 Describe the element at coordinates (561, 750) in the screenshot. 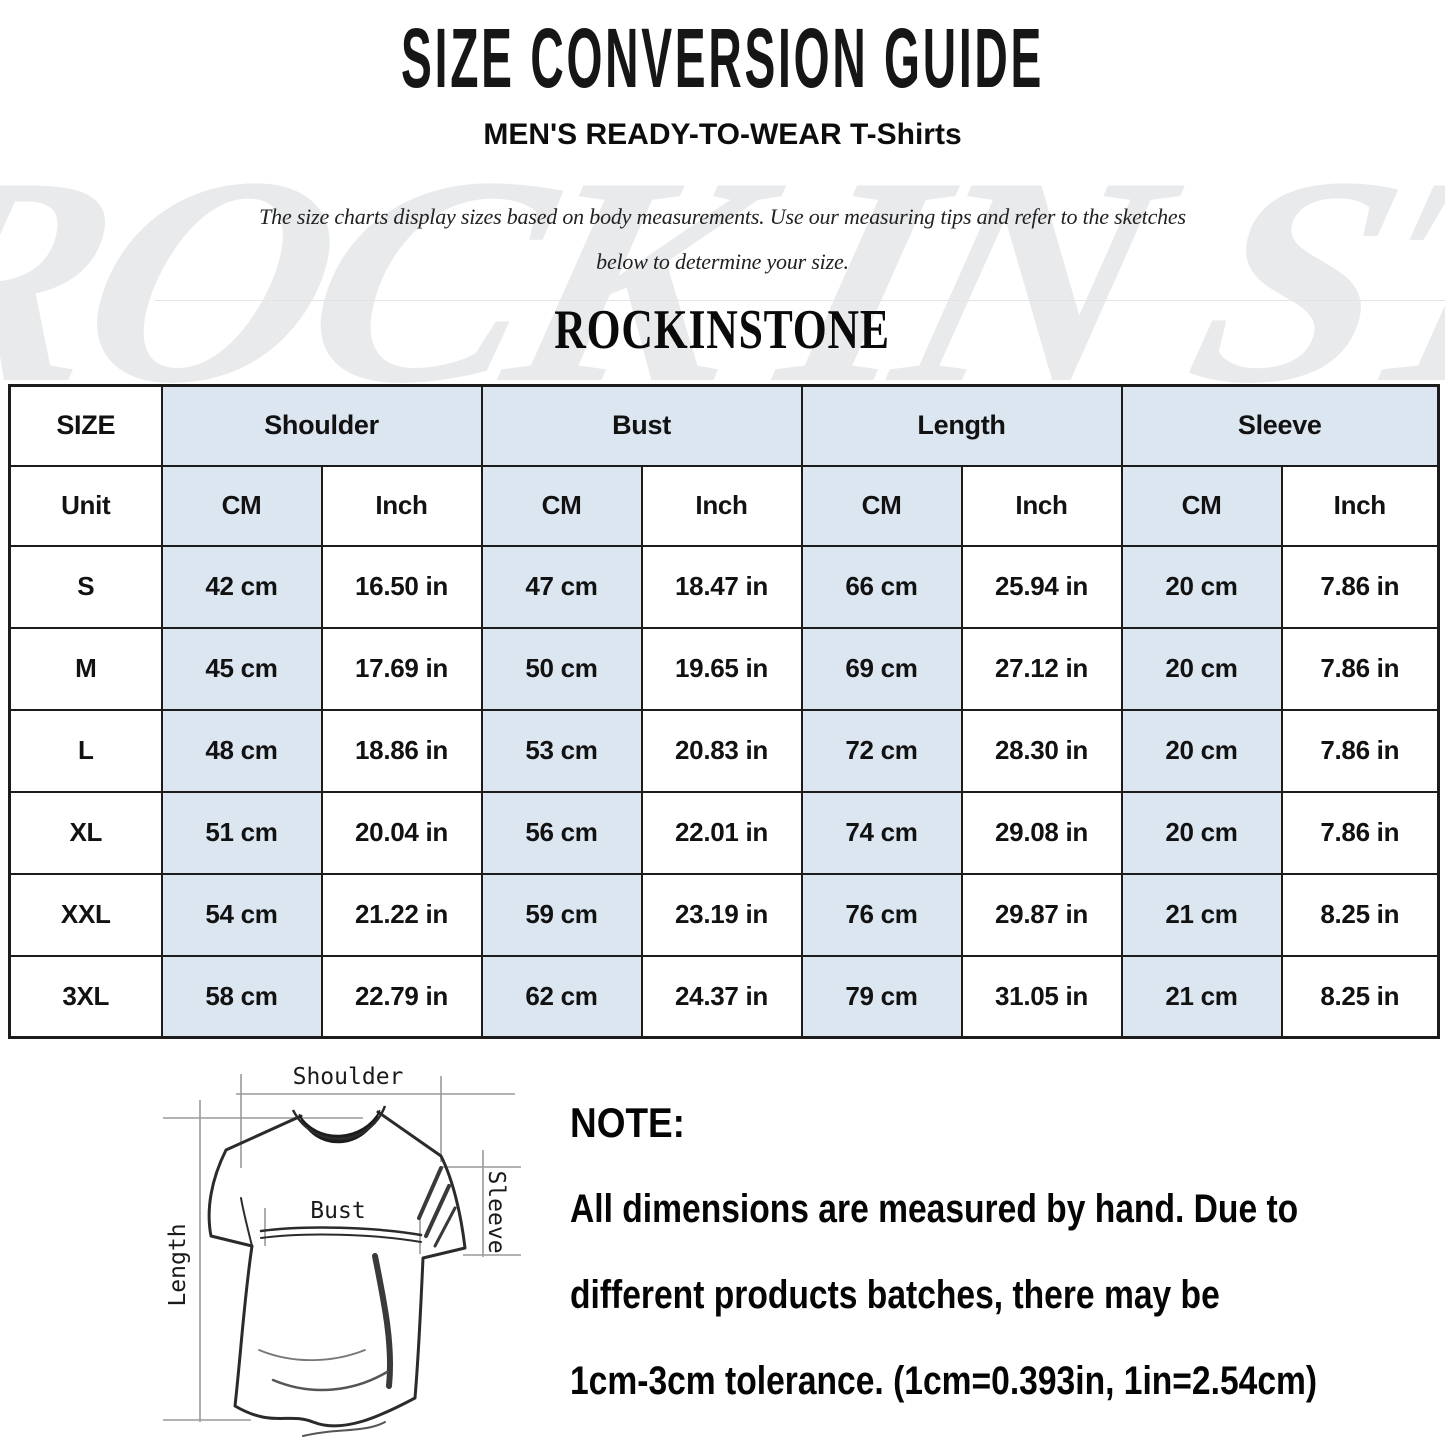

I see `measurement-cell: 53 cm` at that location.